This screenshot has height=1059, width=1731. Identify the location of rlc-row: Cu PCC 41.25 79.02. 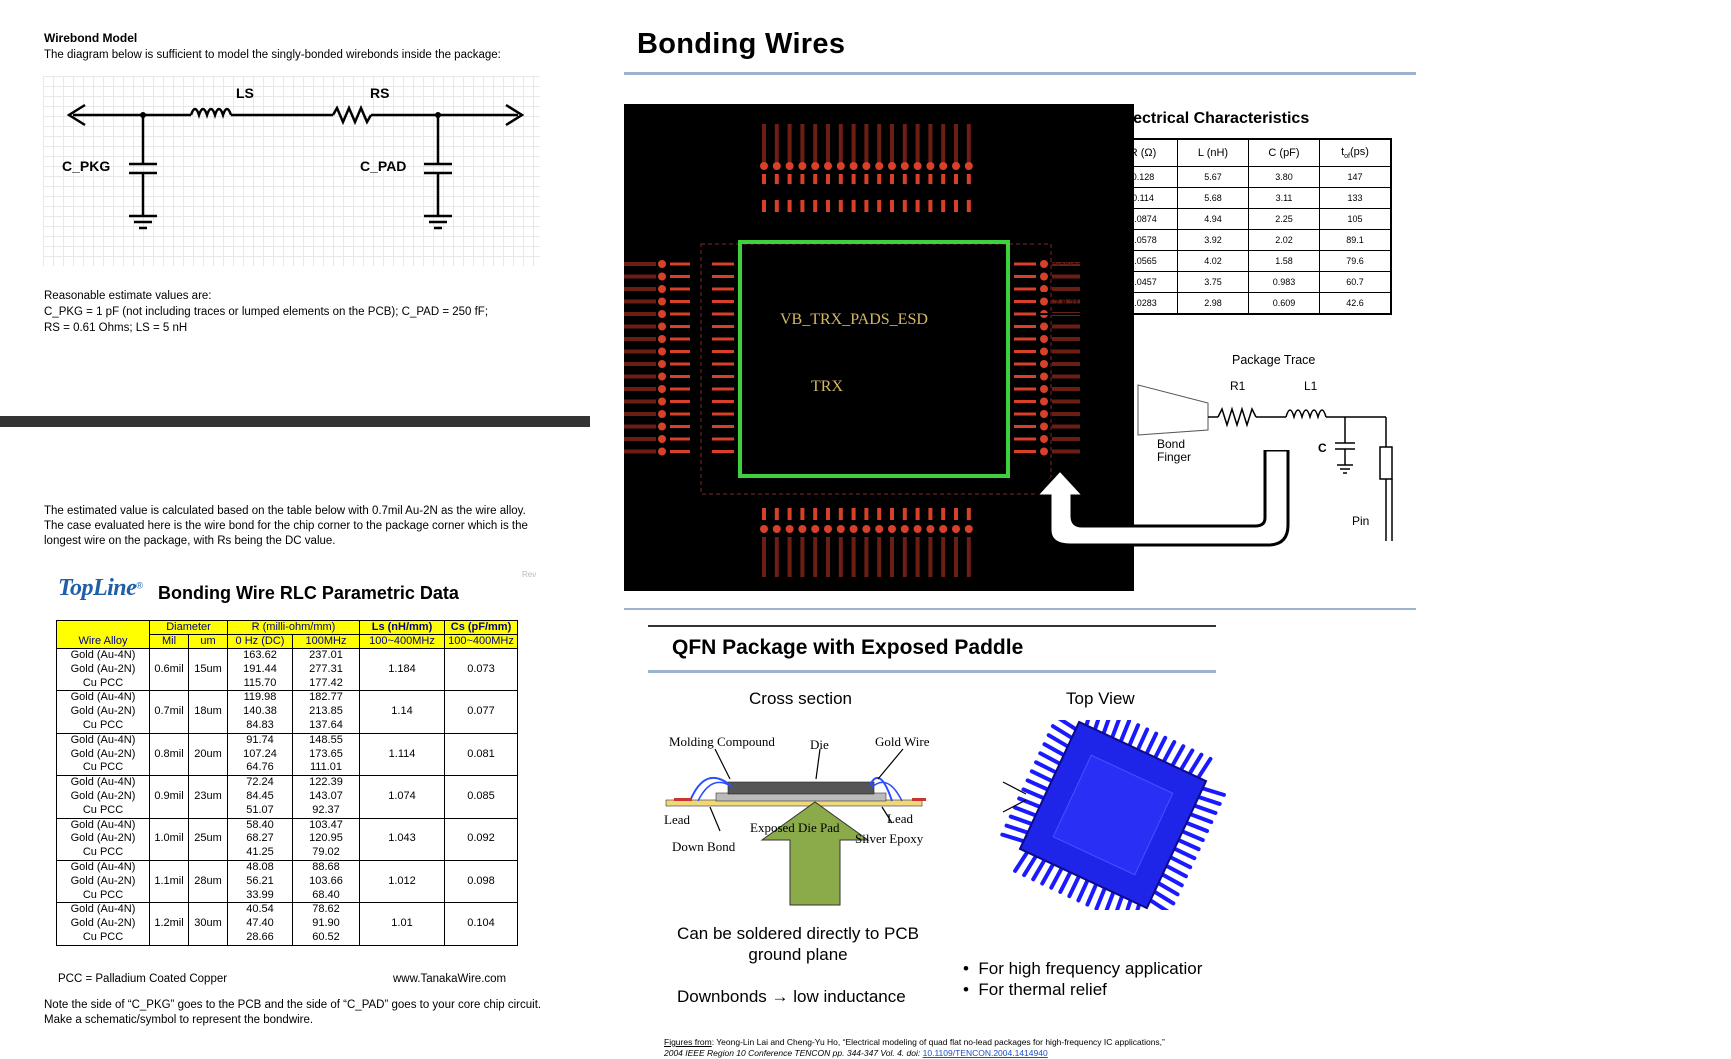
(287, 853).